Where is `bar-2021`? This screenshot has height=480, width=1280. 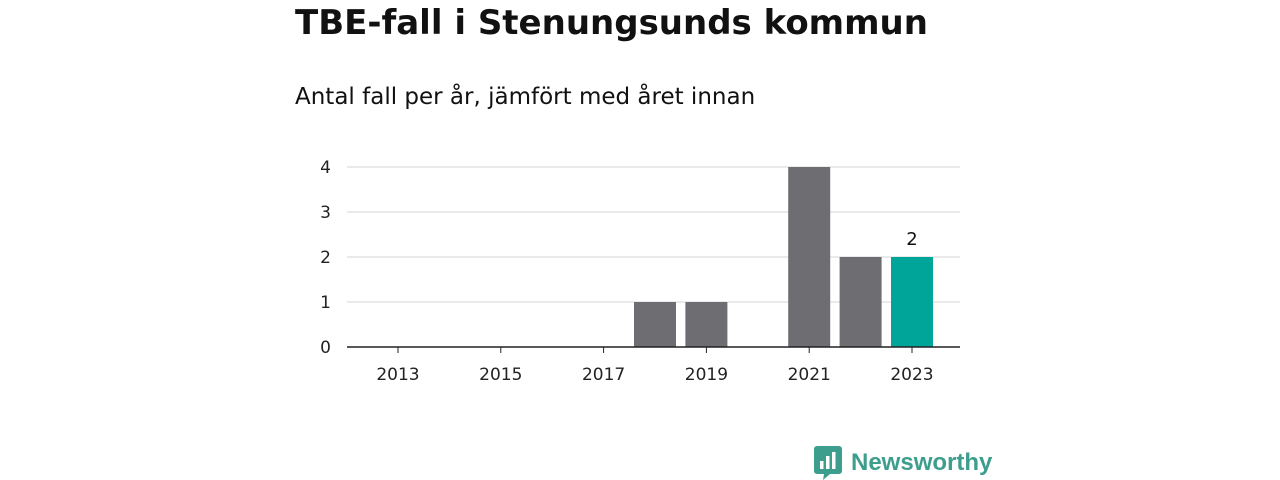
bar-2021 is located at coordinates (809, 257).